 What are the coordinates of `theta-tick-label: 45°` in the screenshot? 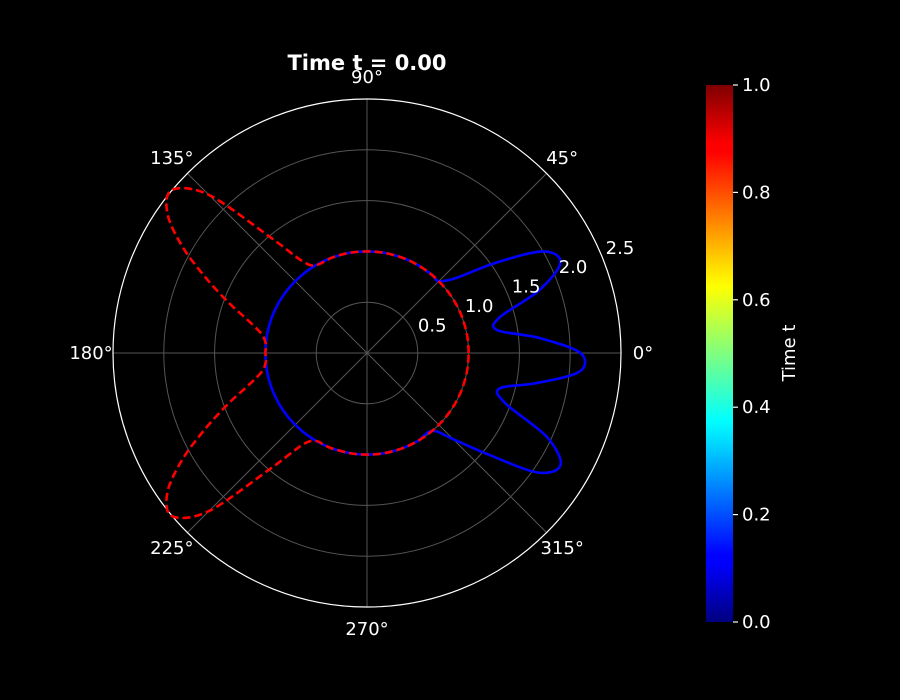 It's located at (562, 158).